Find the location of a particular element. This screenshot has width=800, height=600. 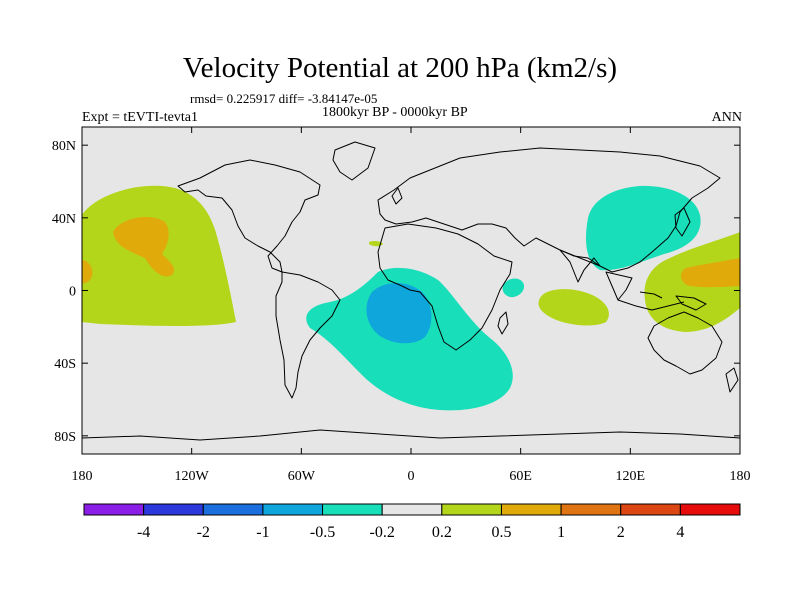

x-tick-label-6: 180 is located at coordinates (740, 476).